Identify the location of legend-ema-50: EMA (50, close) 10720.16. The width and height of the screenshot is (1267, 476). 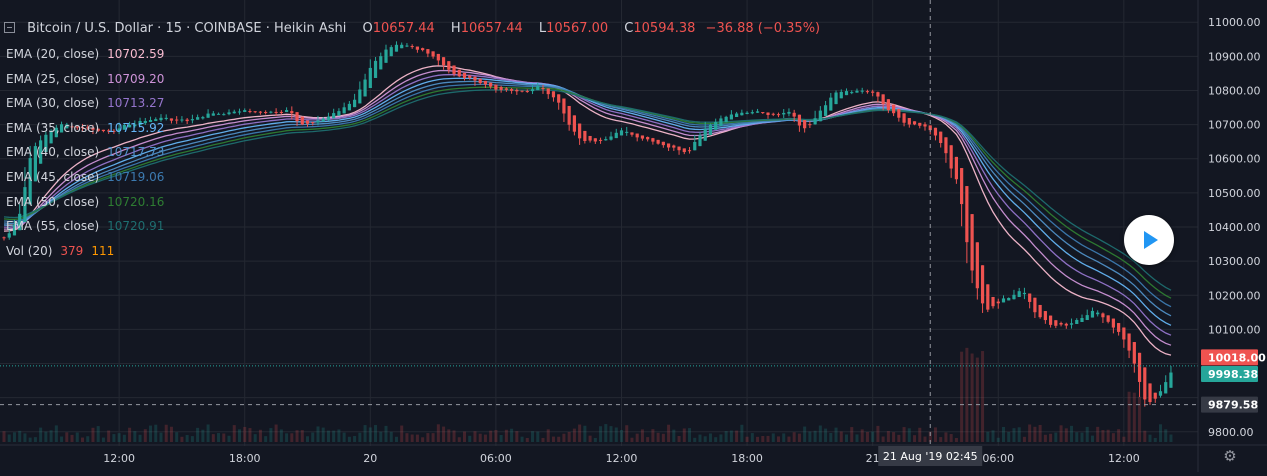
(85, 201).